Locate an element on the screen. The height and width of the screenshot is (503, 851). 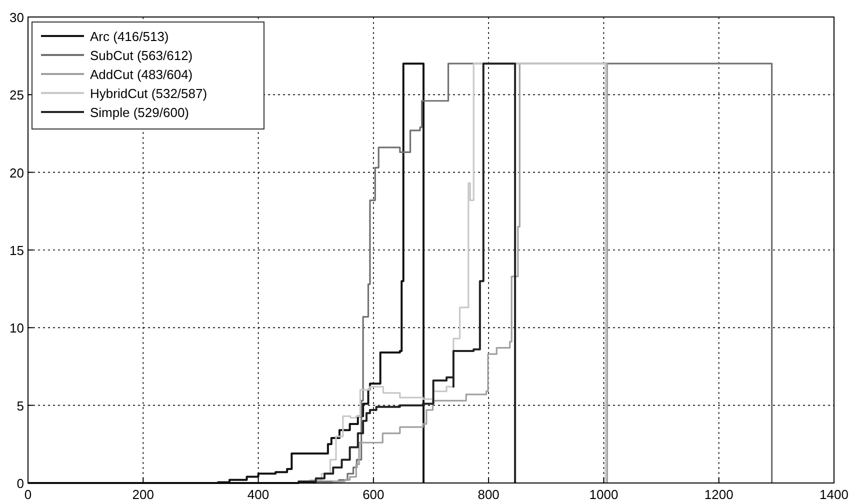
x-tick-label: 400 is located at coordinates (258, 494).